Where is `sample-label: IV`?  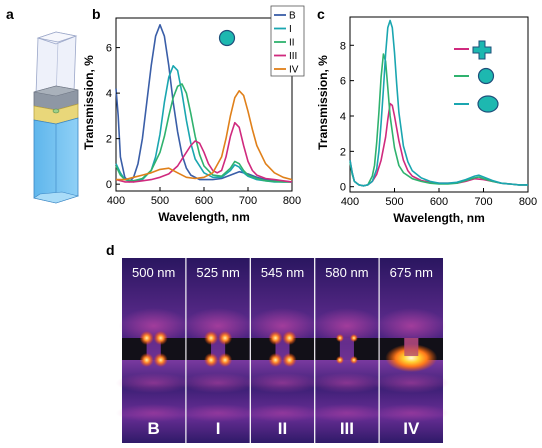 sample-label: IV is located at coordinates (411, 428).